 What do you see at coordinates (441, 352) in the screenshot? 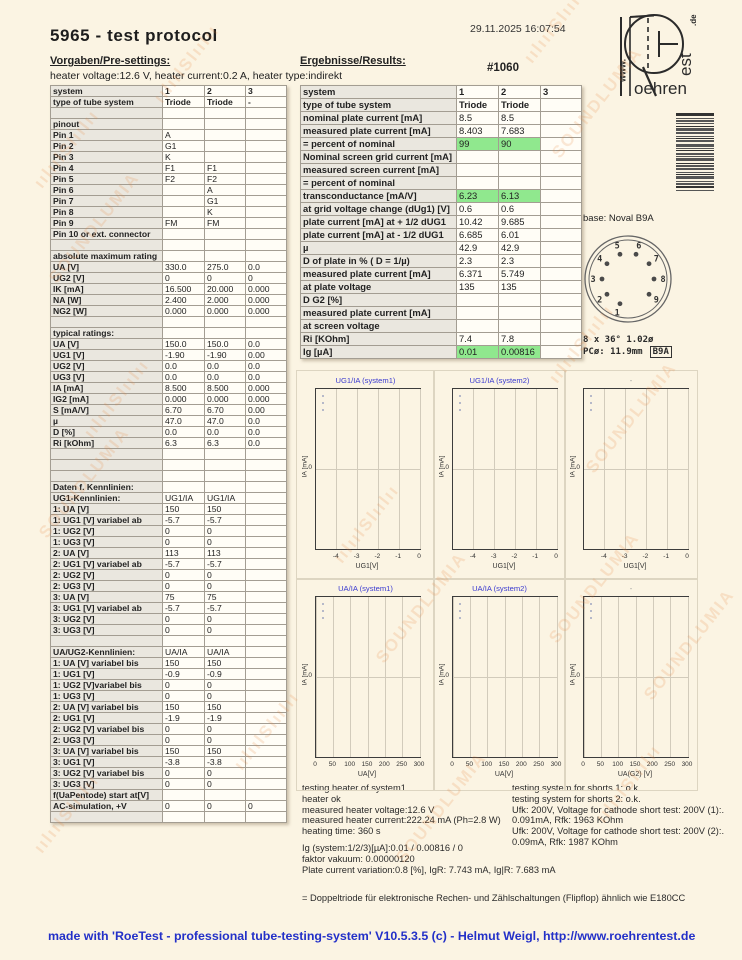
I see `table-row: Ig [µA] 0.01 0.00816` at bounding box center [441, 352].